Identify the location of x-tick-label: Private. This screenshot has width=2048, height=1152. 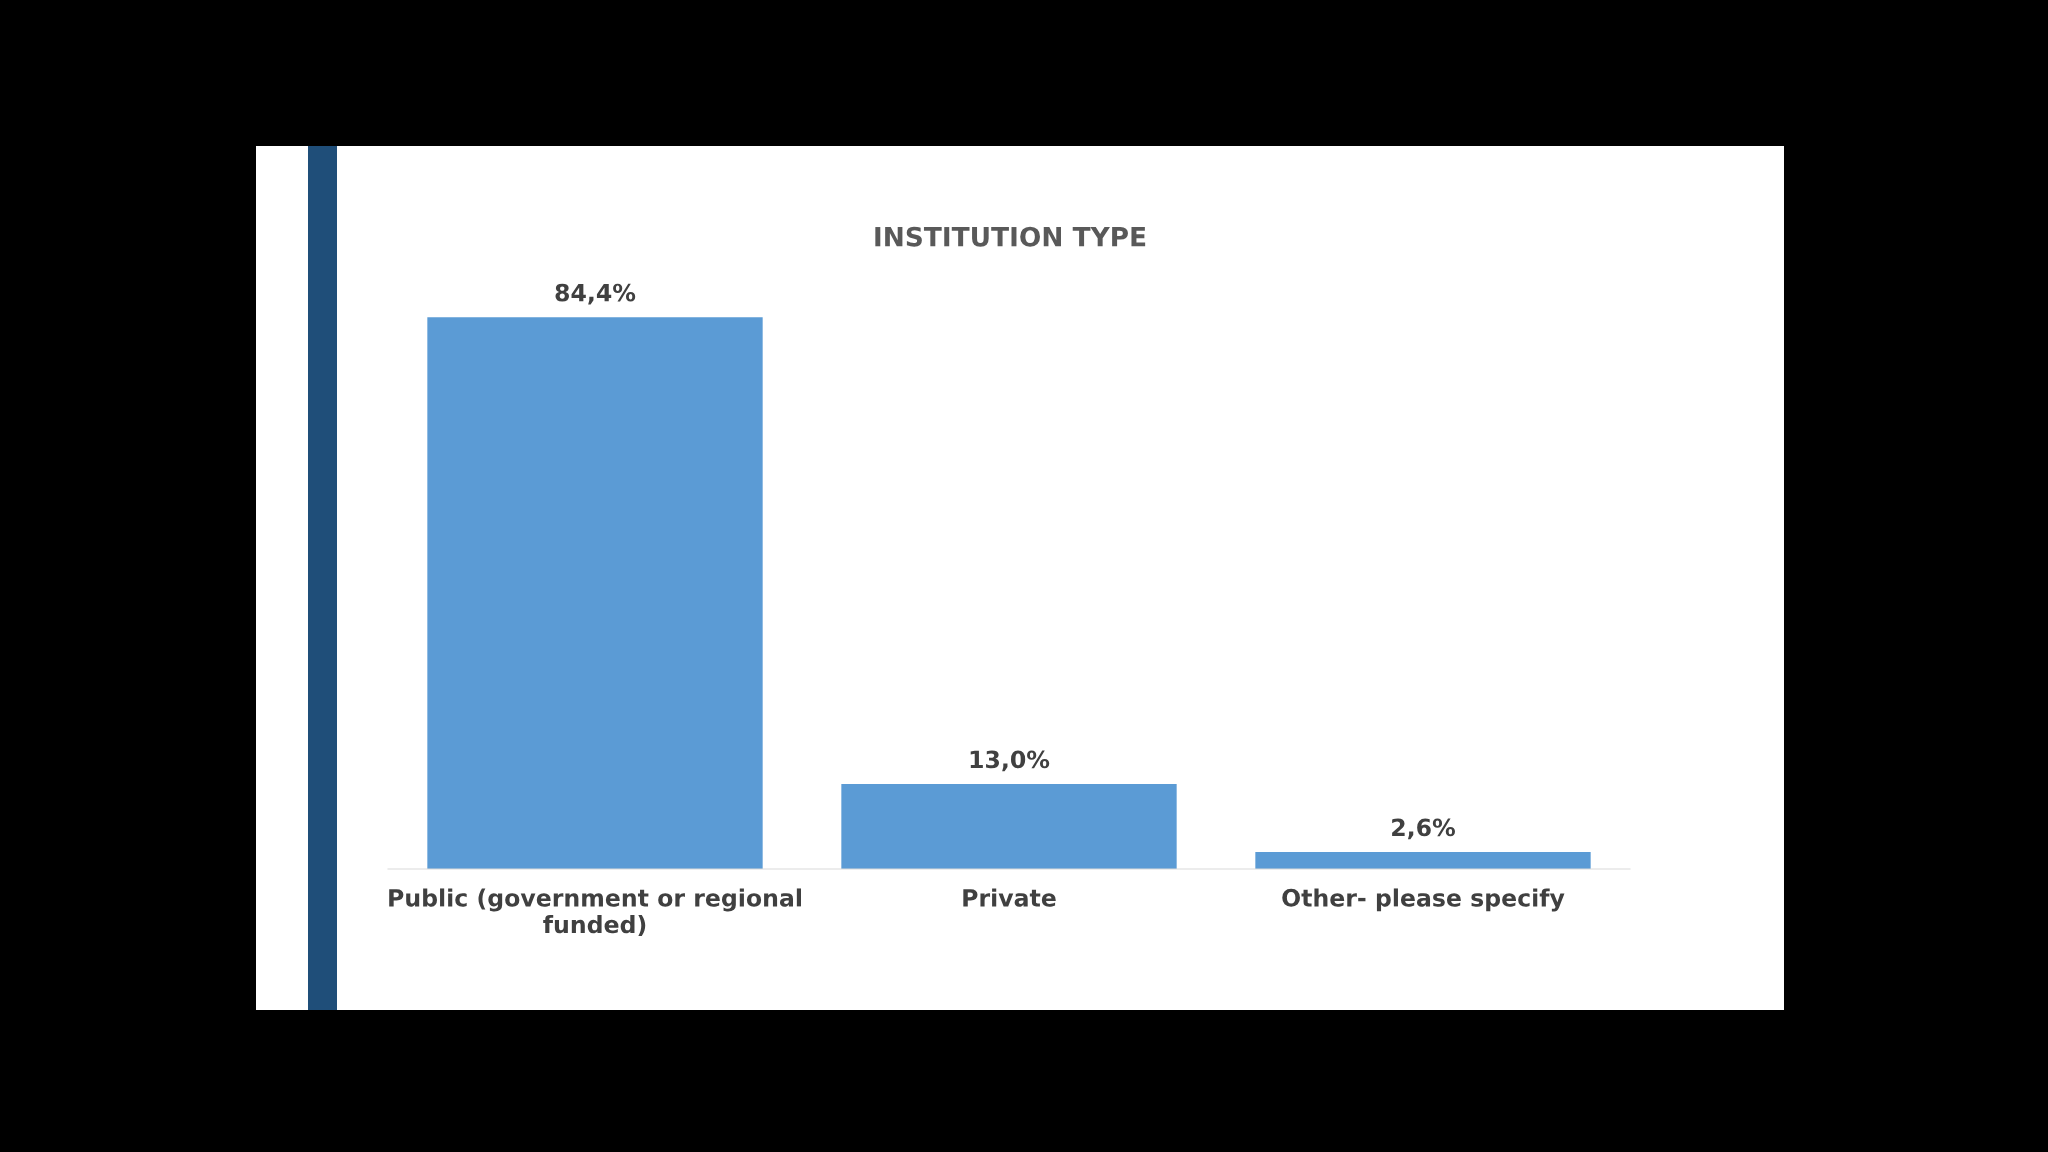
(1009, 897).